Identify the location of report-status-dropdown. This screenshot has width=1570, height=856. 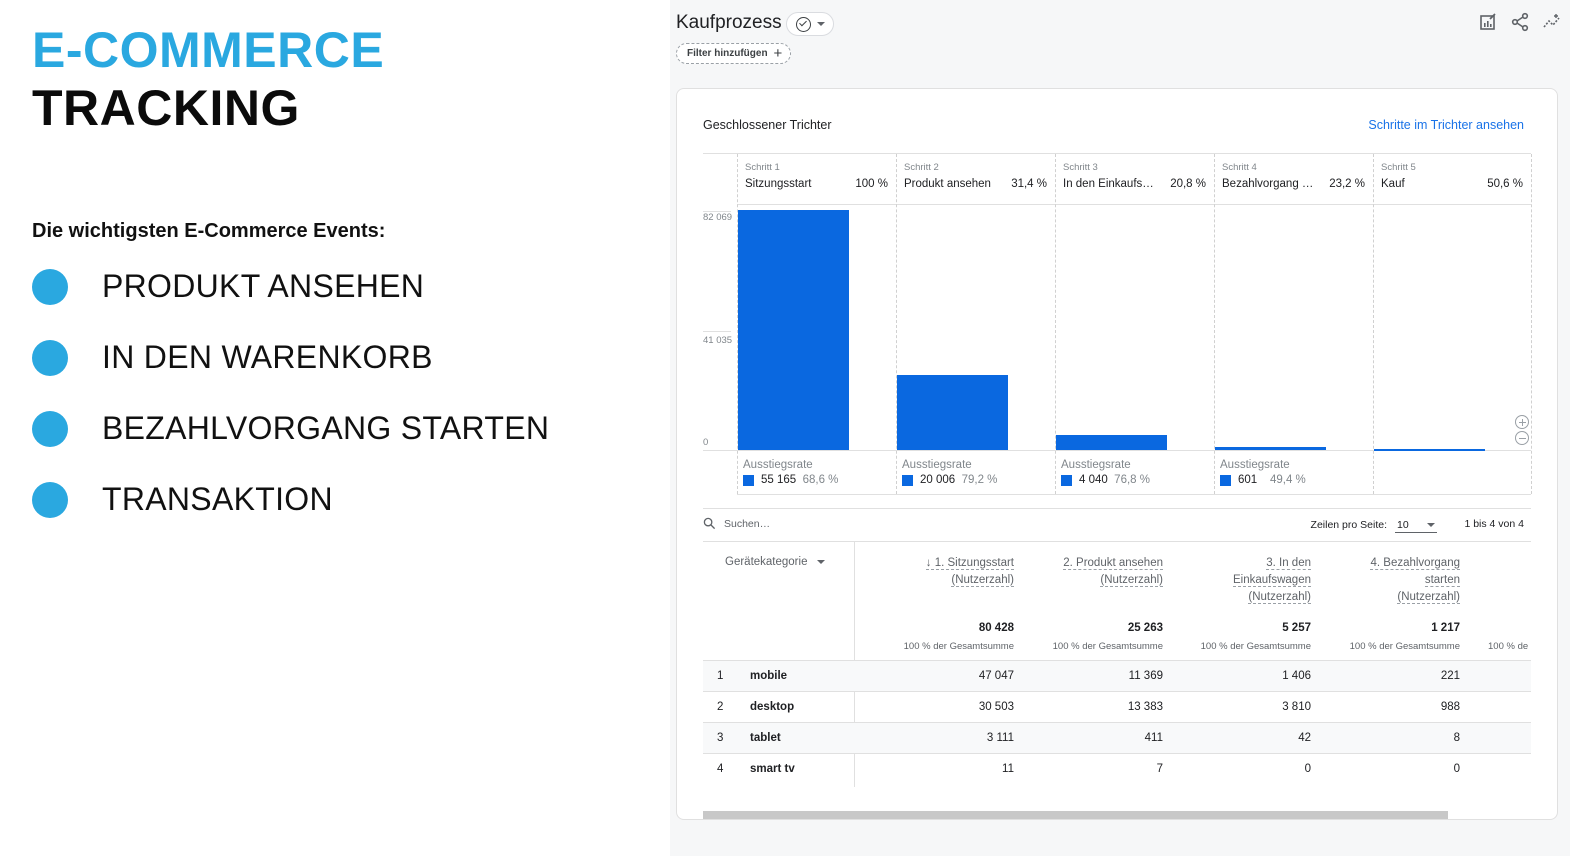
(810, 24).